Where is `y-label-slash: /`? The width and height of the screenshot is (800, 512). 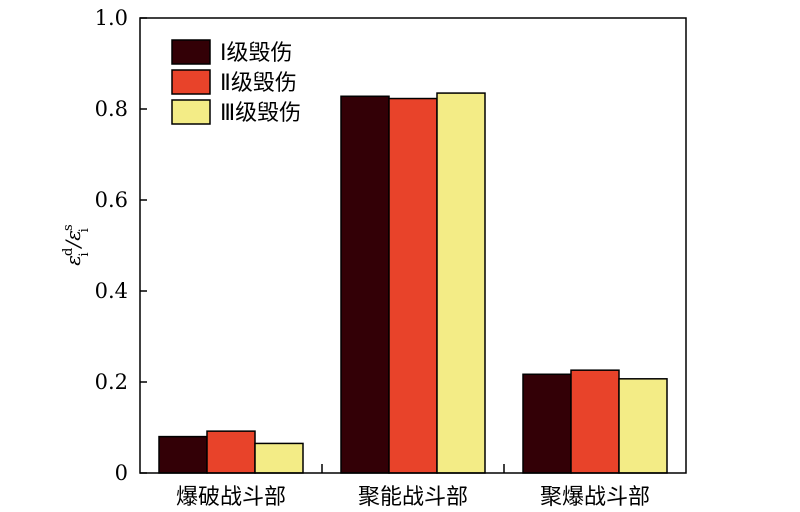
y-label-slash: / is located at coordinates (73, 243).